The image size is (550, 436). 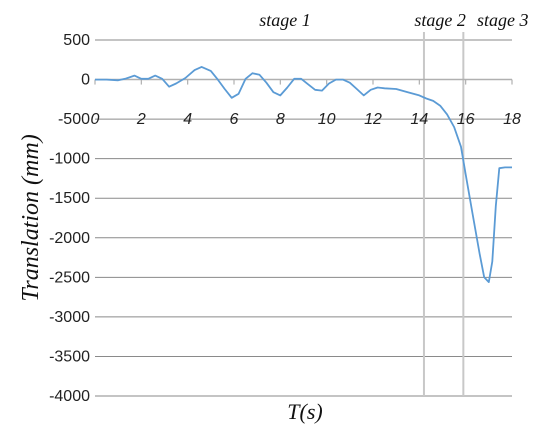 What do you see at coordinates (503, 20) in the screenshot?
I see `stage-label: stage 3` at bounding box center [503, 20].